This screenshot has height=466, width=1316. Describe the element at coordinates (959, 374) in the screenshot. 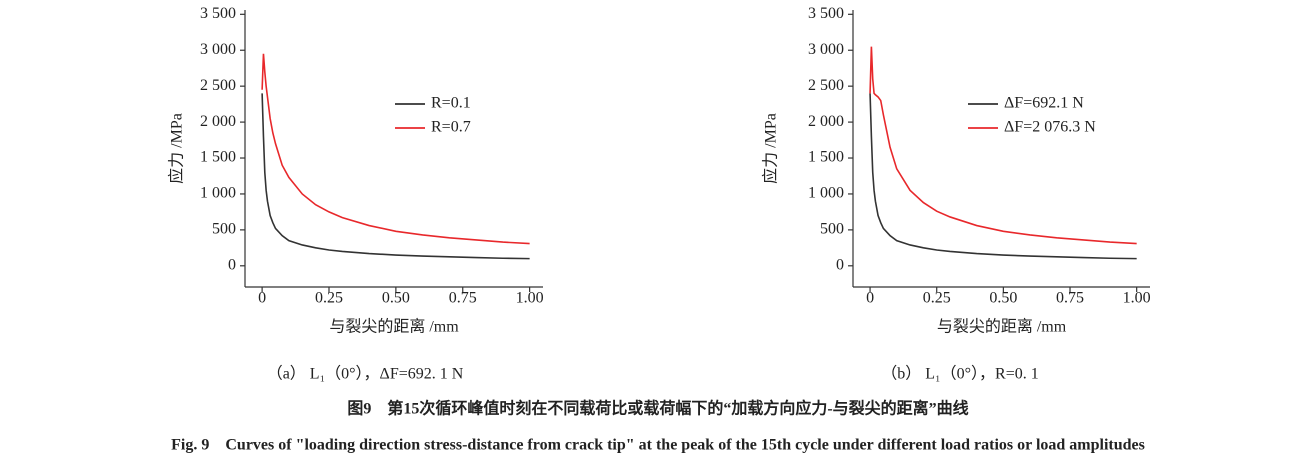

I see `subcaption: （b） L₁（0°），R=0. 1` at that location.